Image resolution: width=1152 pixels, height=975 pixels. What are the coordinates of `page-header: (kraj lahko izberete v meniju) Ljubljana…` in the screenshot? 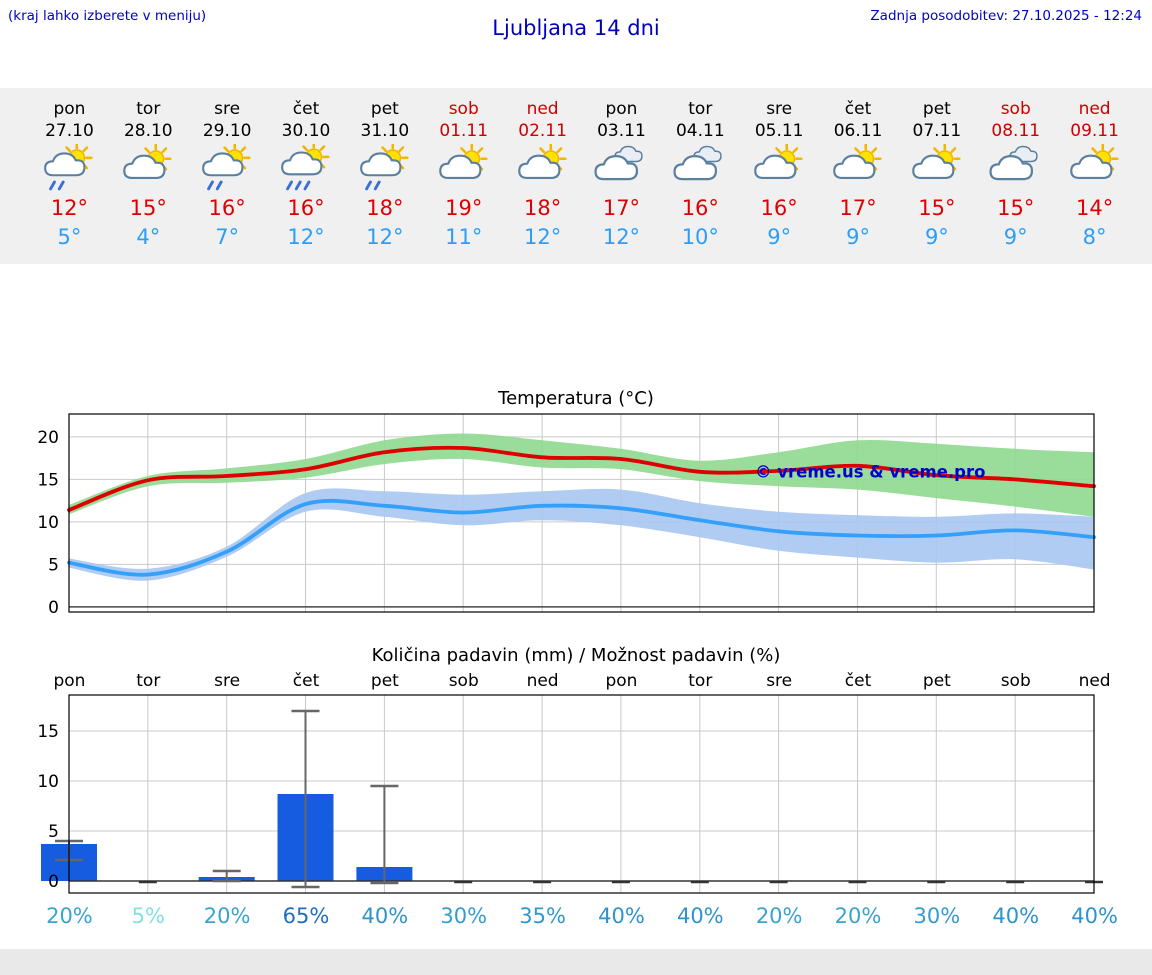 It's located at (576, 25).